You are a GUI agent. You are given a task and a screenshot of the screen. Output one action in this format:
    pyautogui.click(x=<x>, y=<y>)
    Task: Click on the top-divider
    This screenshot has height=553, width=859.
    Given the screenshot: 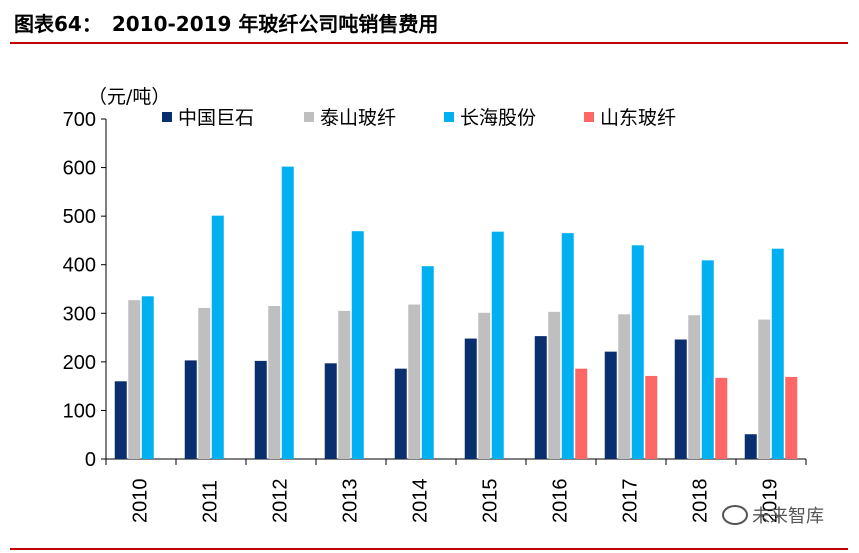 What is the action you would take?
    pyautogui.click(x=429, y=43)
    